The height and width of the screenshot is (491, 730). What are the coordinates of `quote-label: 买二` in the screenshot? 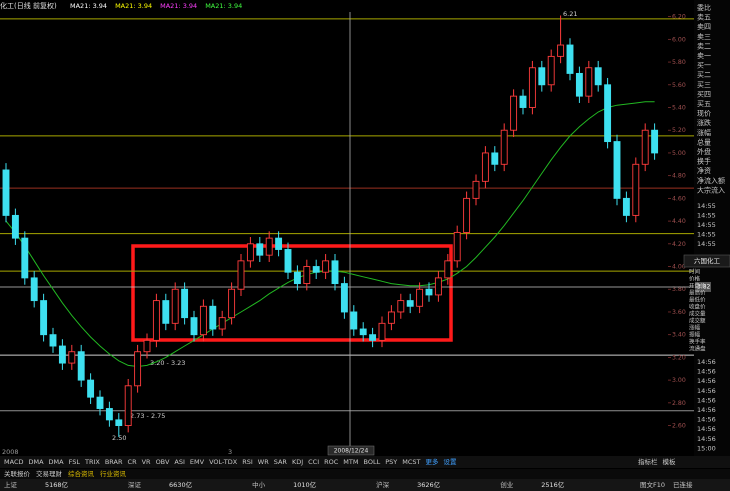 It's located at (704, 75).